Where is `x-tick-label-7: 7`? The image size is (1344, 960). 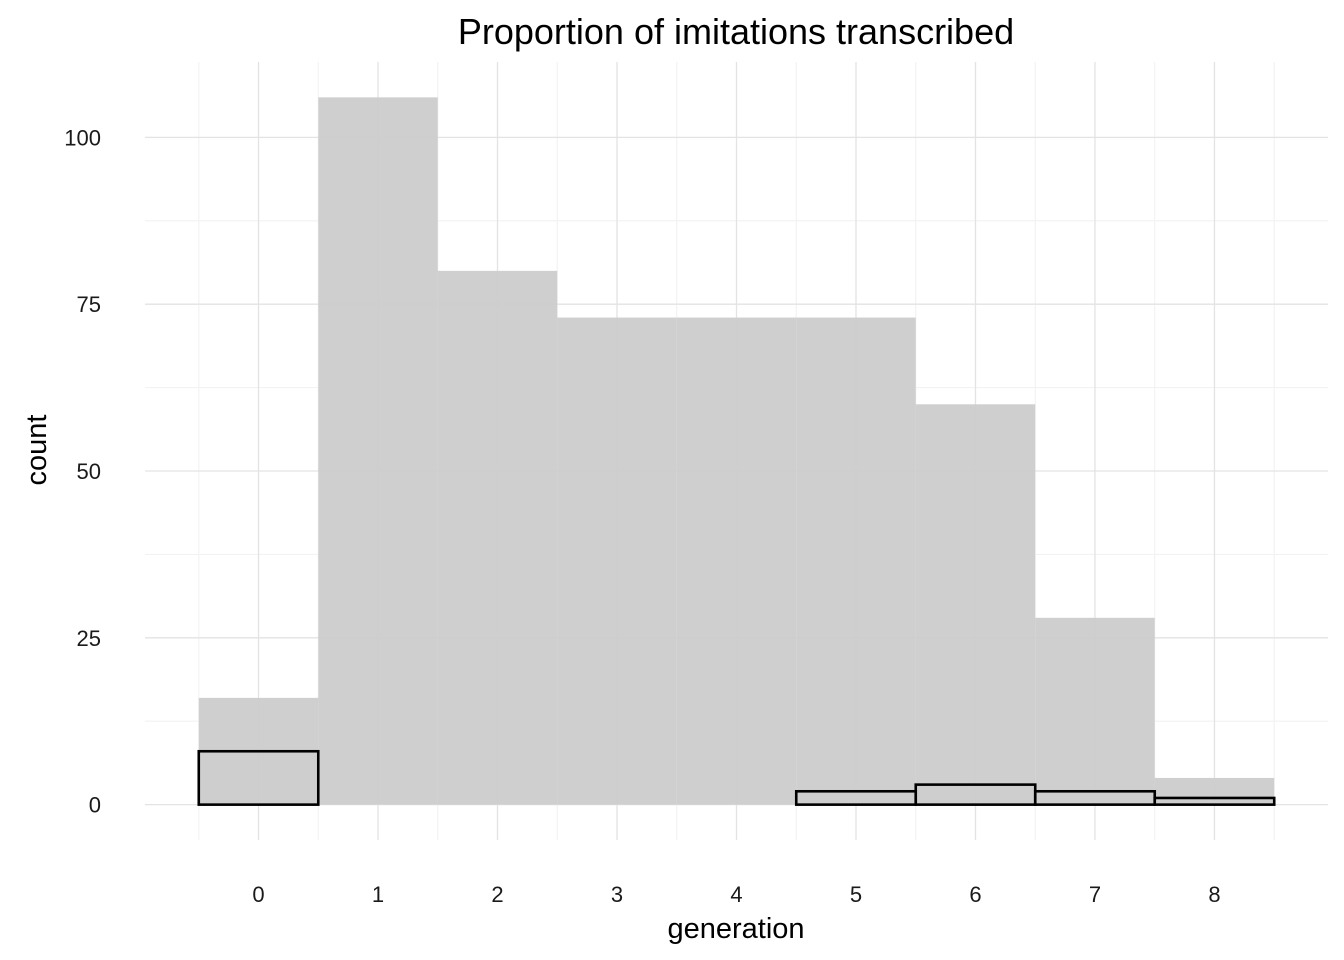
x-tick-label-7: 7 is located at coordinates (1095, 894).